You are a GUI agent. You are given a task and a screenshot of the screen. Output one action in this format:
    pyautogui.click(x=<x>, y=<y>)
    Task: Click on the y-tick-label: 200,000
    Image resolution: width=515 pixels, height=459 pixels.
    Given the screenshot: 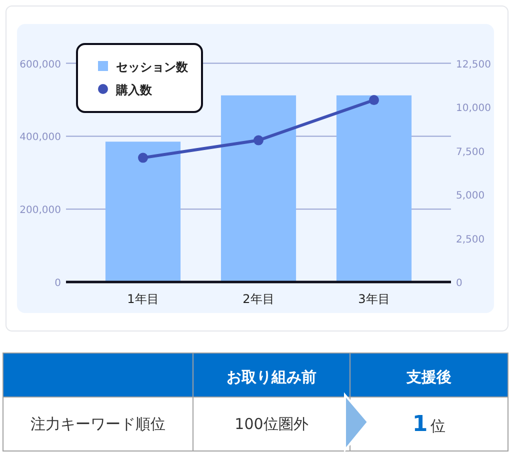 What is the action you would take?
    pyautogui.click(x=40, y=210)
    